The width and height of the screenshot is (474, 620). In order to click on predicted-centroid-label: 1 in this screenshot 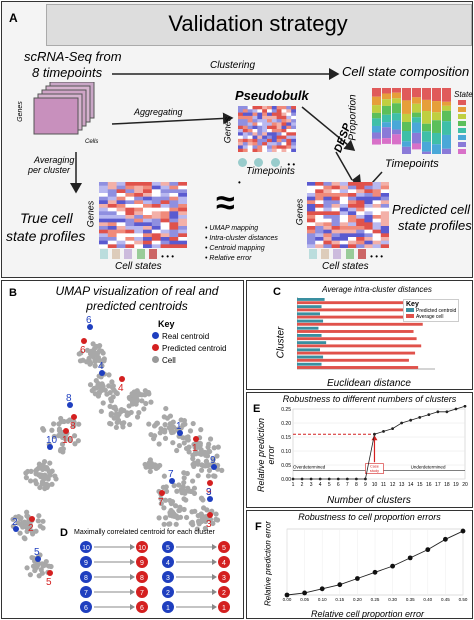, I will do `click(195, 448)`.